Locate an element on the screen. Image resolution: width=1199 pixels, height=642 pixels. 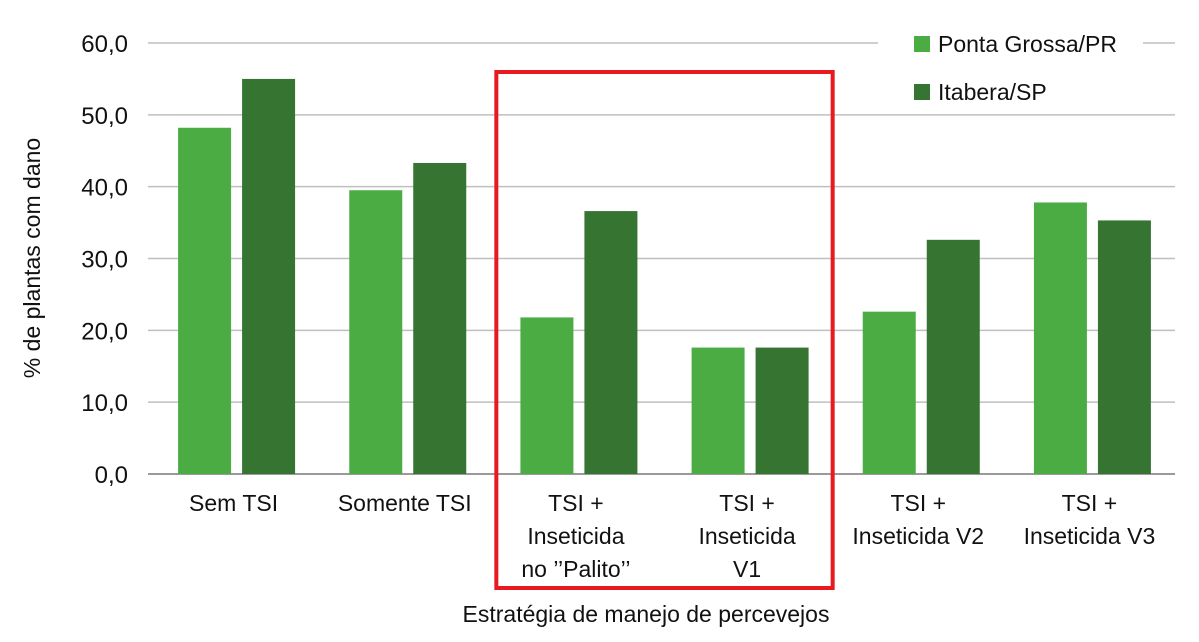
y-tick-label: 10,0 is located at coordinates (104, 403).